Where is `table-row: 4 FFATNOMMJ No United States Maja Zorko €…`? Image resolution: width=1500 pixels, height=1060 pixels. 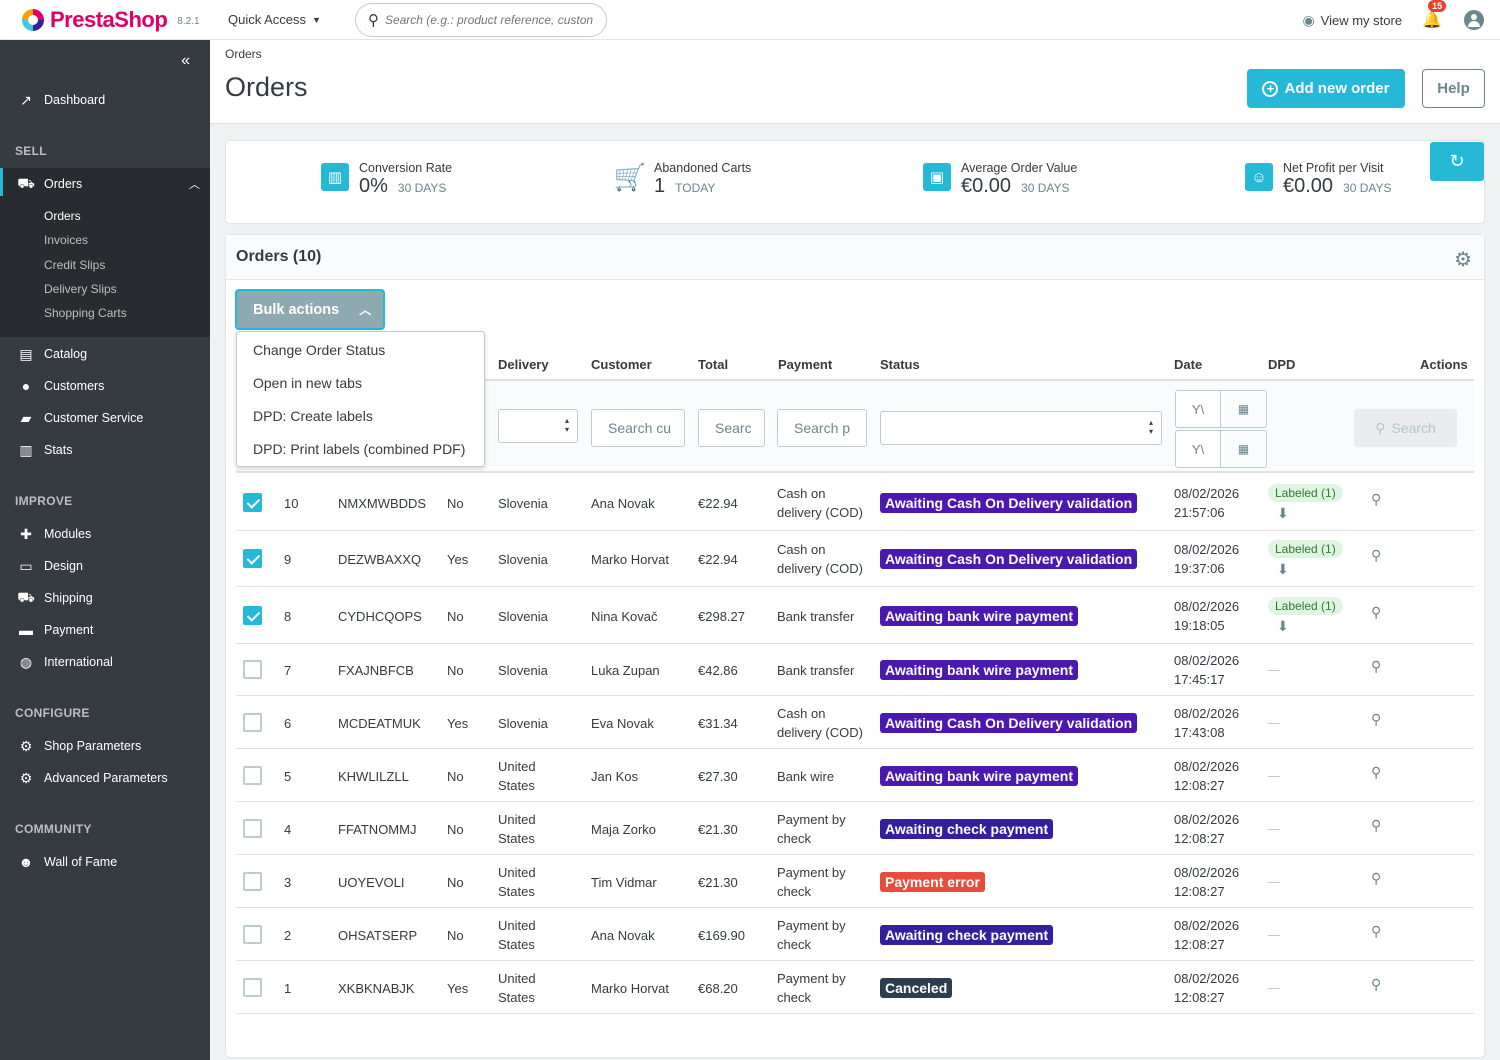 table-row: 4 FFATNOMMJ No United States Maja Zorko €… is located at coordinates (855, 828).